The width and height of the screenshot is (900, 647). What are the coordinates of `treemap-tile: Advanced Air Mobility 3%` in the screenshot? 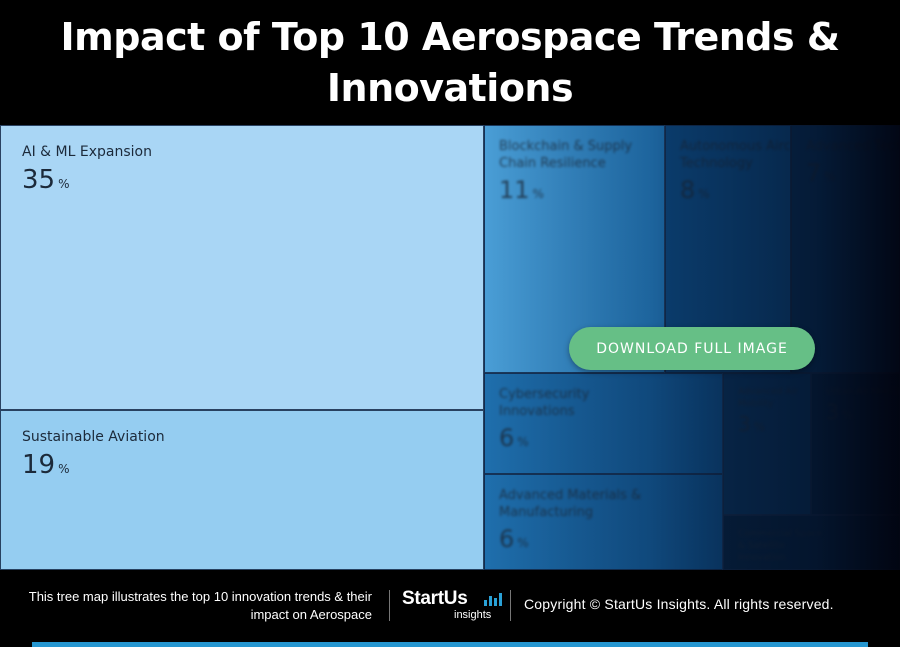 It's located at (767, 444).